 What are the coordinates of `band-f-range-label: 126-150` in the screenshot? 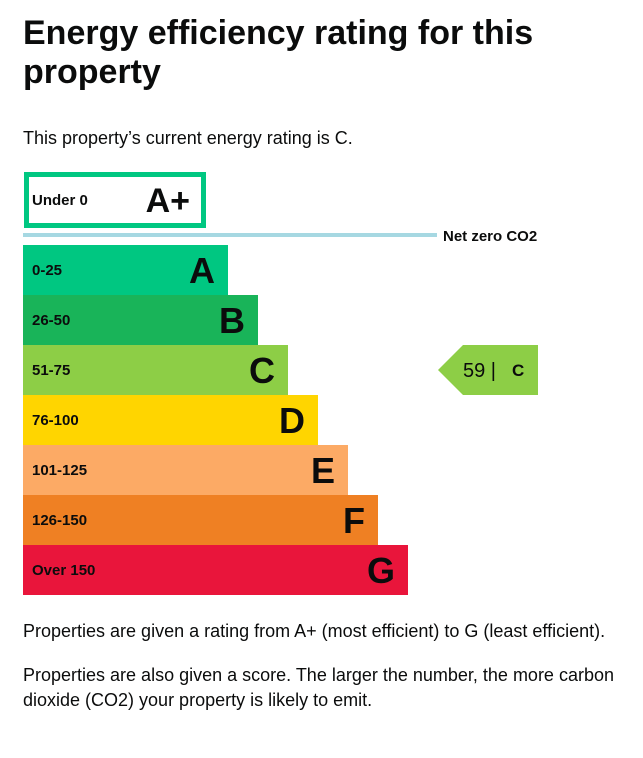 It's located at (59, 520).